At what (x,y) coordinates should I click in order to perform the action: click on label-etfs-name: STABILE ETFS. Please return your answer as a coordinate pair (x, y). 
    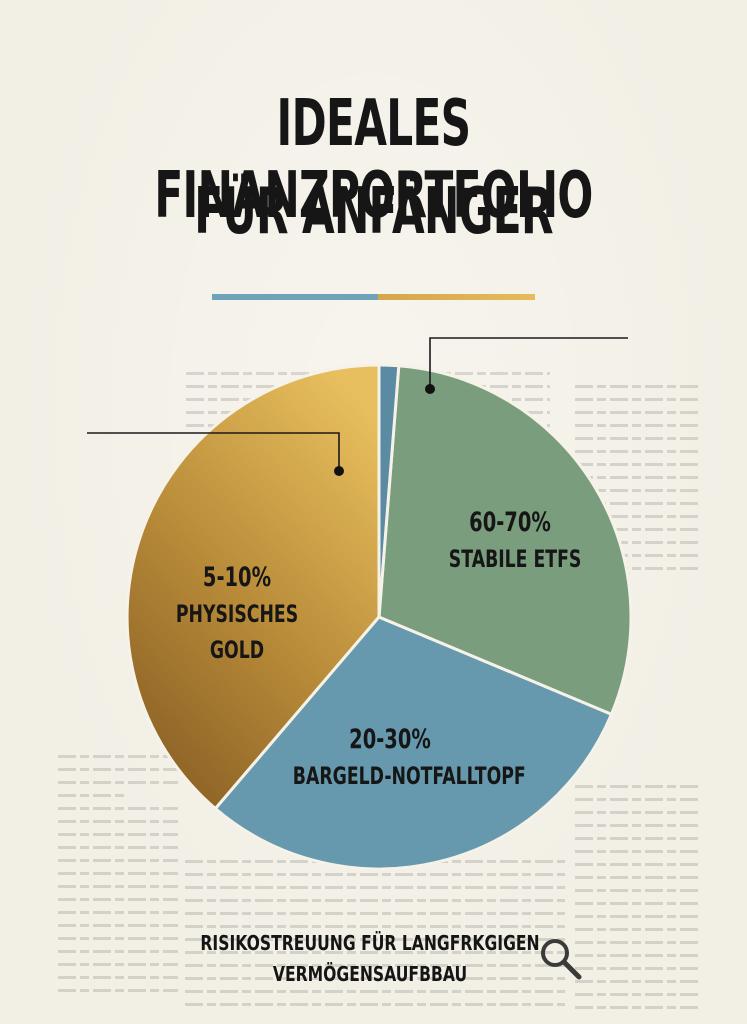
    Looking at the image, I should click on (515, 559).